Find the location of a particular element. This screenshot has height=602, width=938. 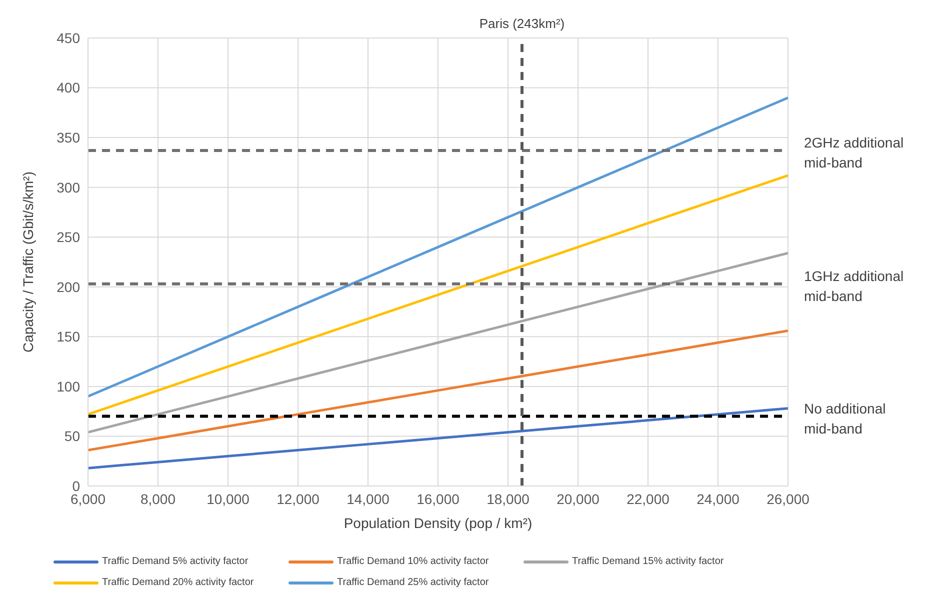

ref-line-label: No additional mid-band is located at coordinates (845, 418).